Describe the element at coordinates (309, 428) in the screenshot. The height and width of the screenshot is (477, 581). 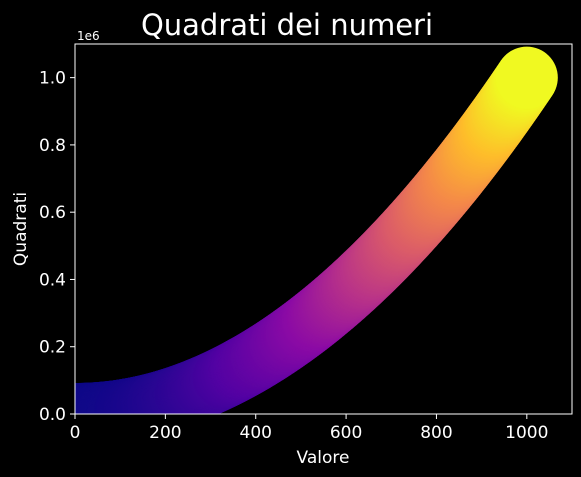
I see `x-axis-ticks: 0 200 400 600 800 1000` at that location.